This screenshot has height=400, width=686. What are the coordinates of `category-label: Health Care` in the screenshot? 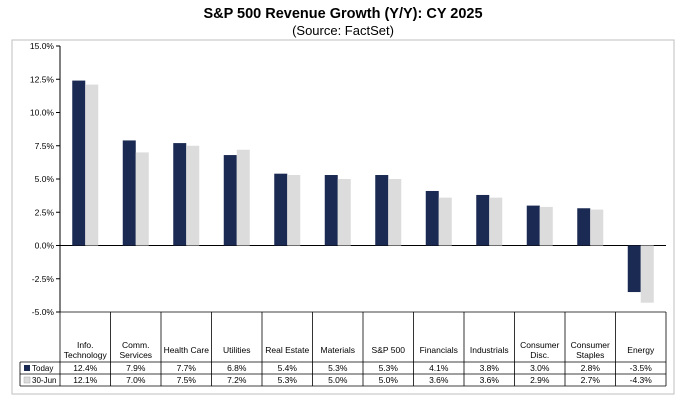 It's located at (187, 350).